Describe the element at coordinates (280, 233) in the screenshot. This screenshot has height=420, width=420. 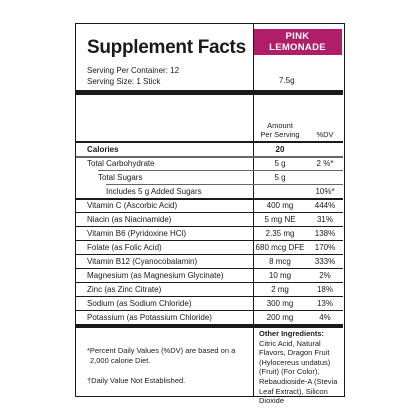
I see `nutrient-amount: 2.35 mg` at that location.